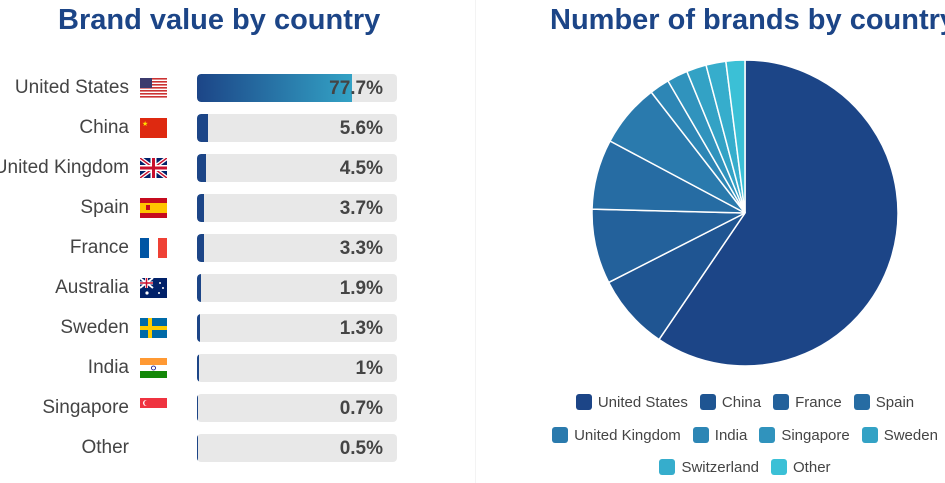 The width and height of the screenshot is (945, 483). Describe the element at coordinates (153, 288) in the screenshot. I see `australia-flag-icon` at that location.